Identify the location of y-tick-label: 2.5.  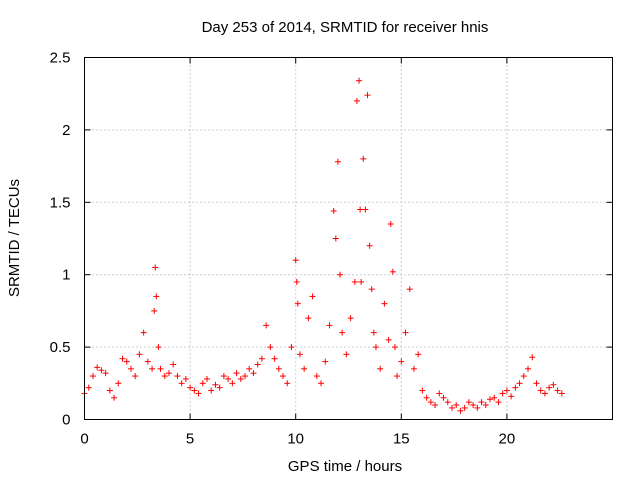
(60, 58).